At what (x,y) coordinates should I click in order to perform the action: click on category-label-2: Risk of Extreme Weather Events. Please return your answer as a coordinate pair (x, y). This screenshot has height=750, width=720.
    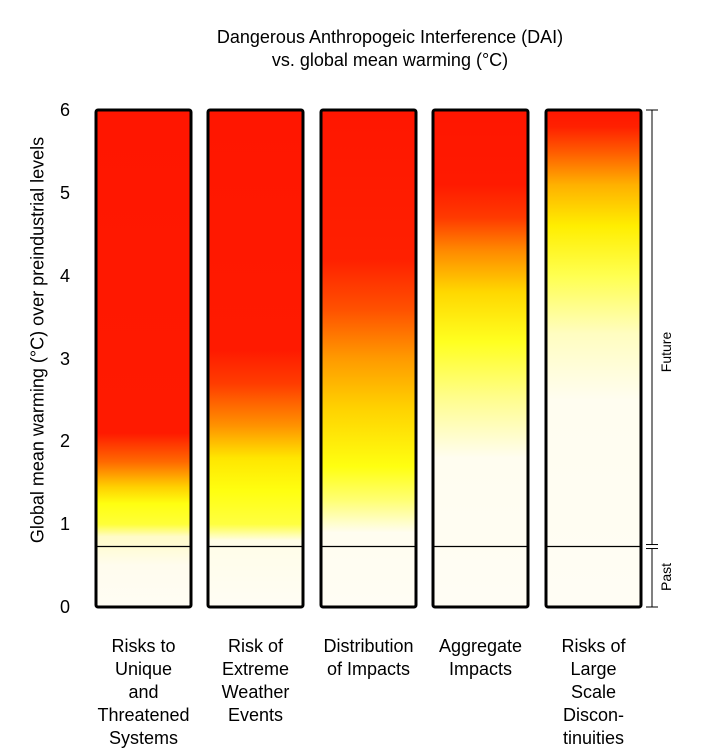
    Looking at the image, I should click on (255, 680).